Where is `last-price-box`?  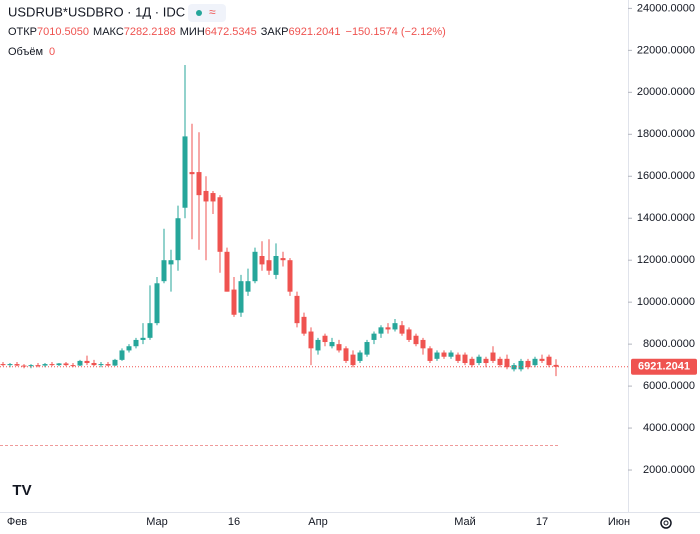 last-price-box is located at coordinates (664, 366).